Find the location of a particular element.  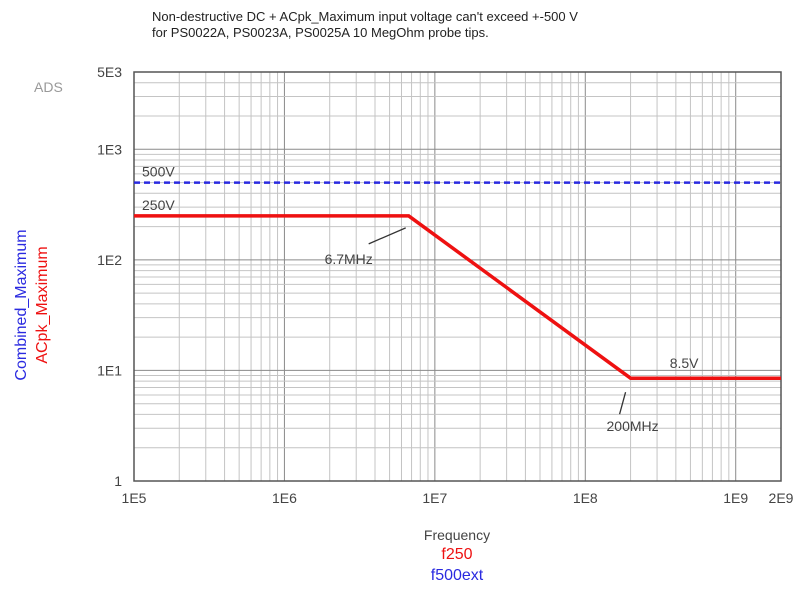

corner-label: ADS is located at coordinates (48, 87).